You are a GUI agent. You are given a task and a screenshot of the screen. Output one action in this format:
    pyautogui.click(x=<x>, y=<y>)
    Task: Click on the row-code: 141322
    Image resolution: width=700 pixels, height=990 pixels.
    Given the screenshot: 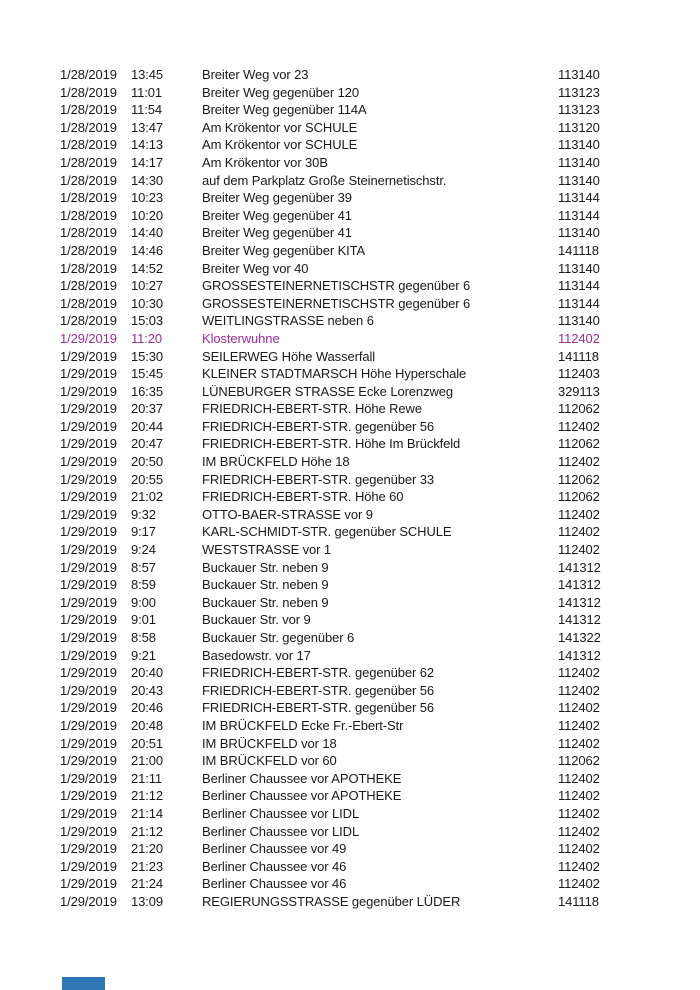 What is the action you would take?
    pyautogui.click(x=579, y=637)
    